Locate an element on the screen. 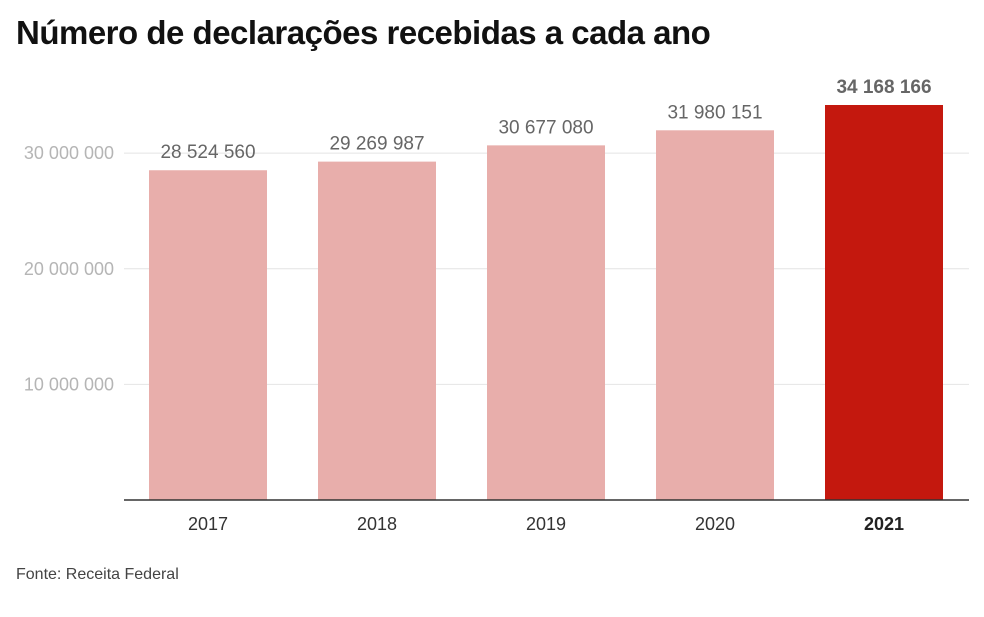 This screenshot has width=984, height=617. bar-2019 is located at coordinates (546, 322).